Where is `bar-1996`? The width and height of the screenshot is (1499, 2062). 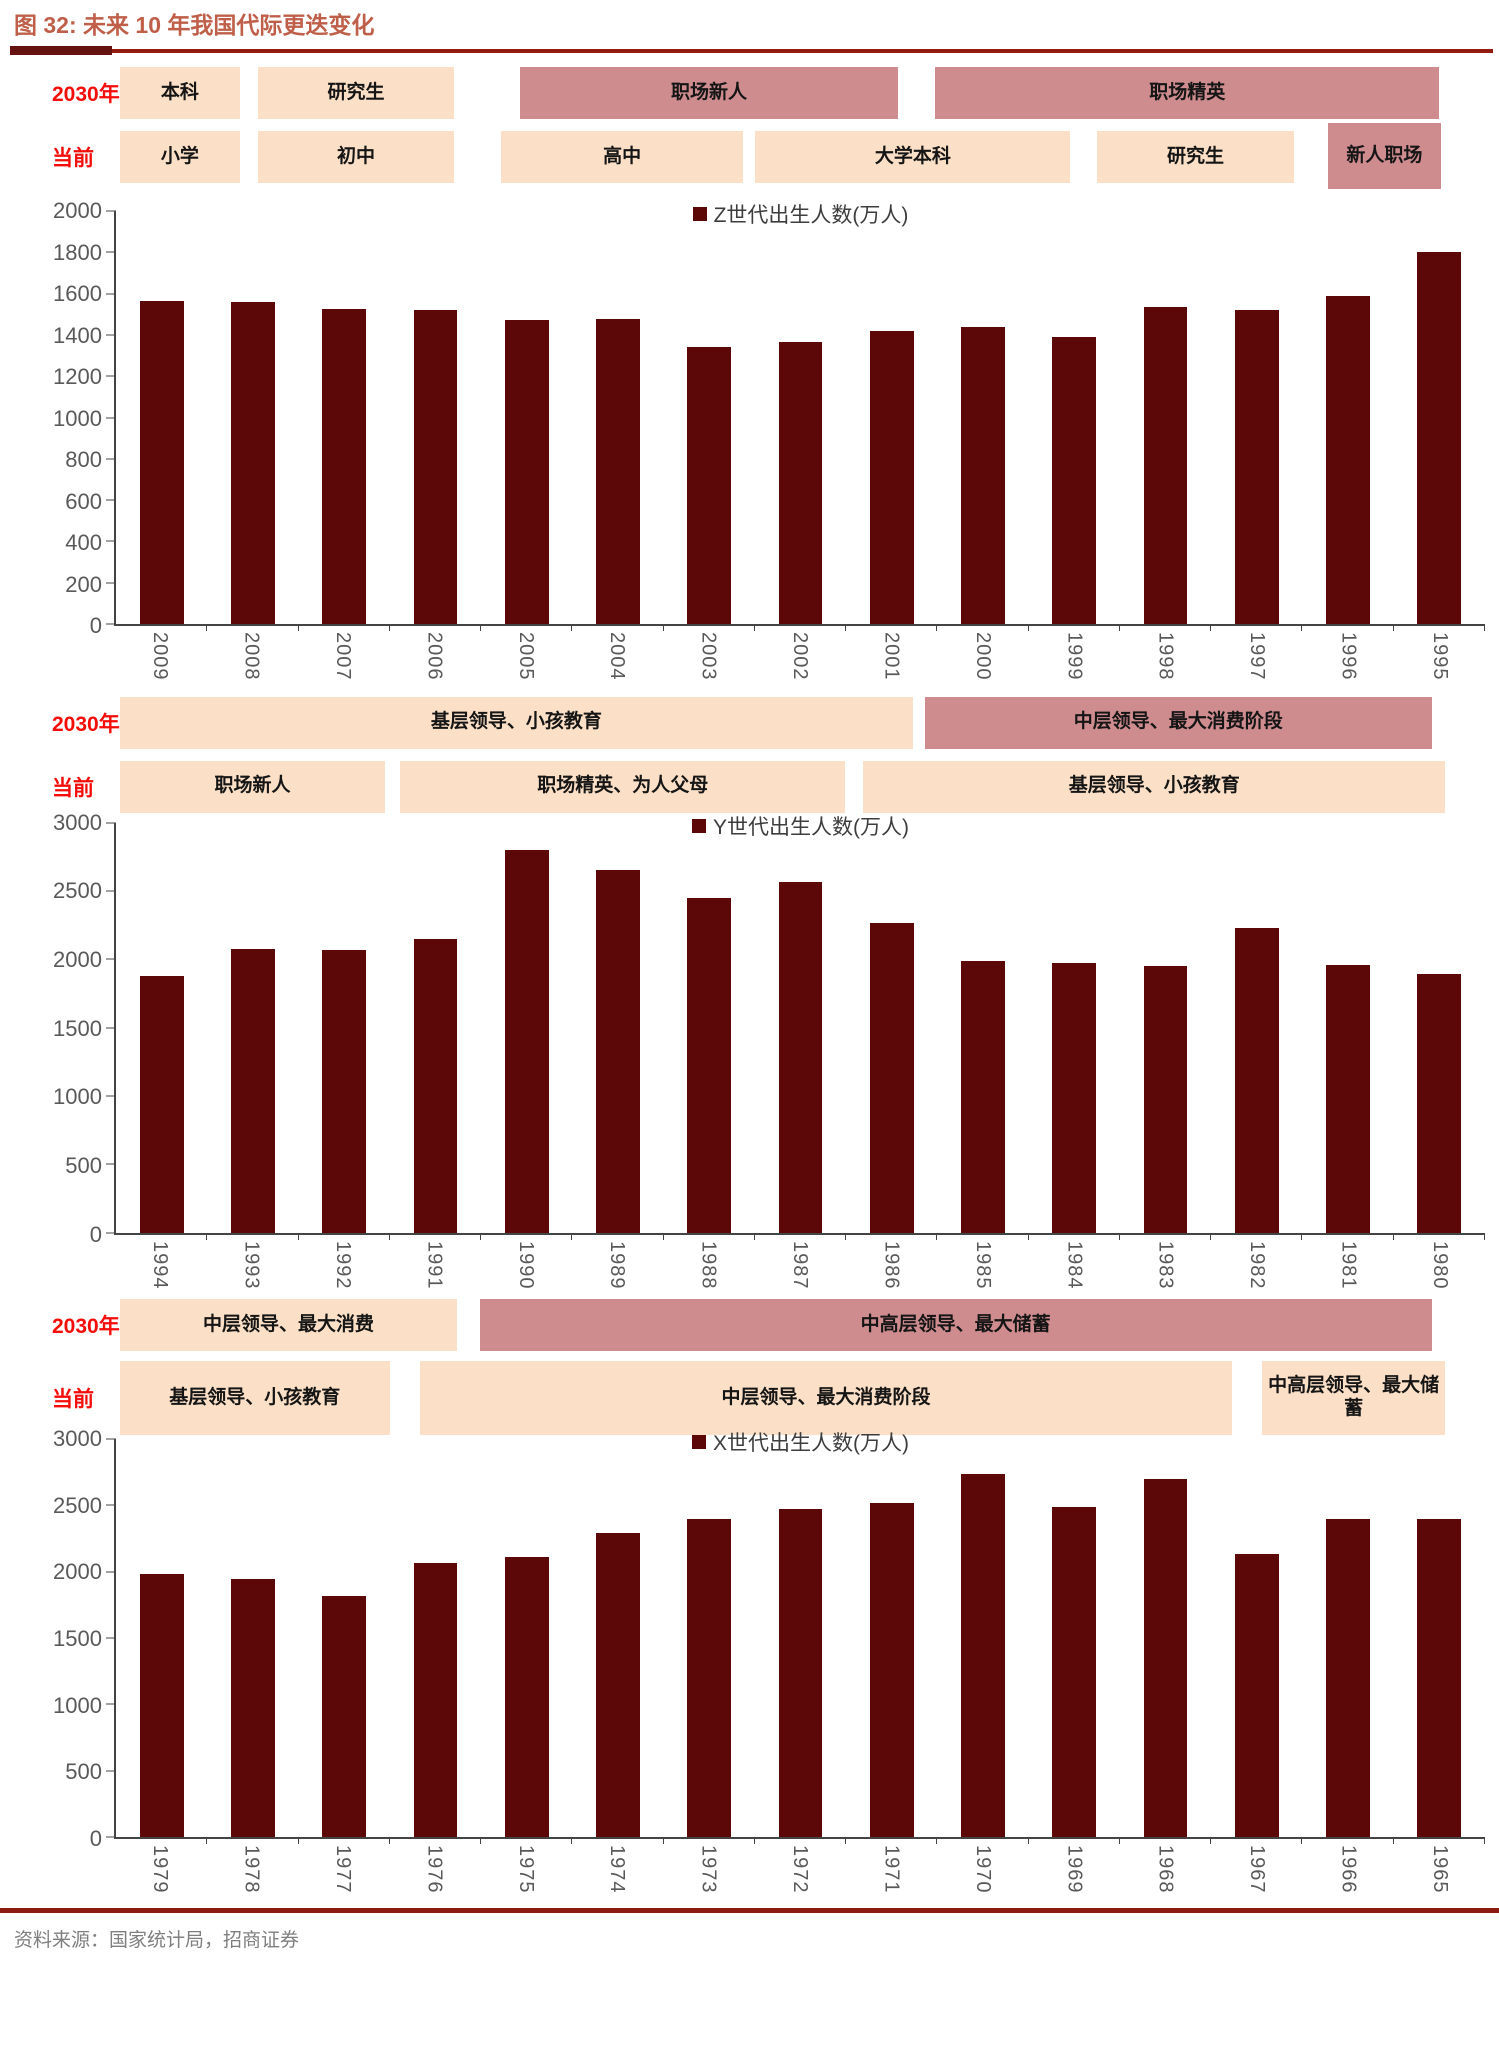 bar-1996 is located at coordinates (1348, 459).